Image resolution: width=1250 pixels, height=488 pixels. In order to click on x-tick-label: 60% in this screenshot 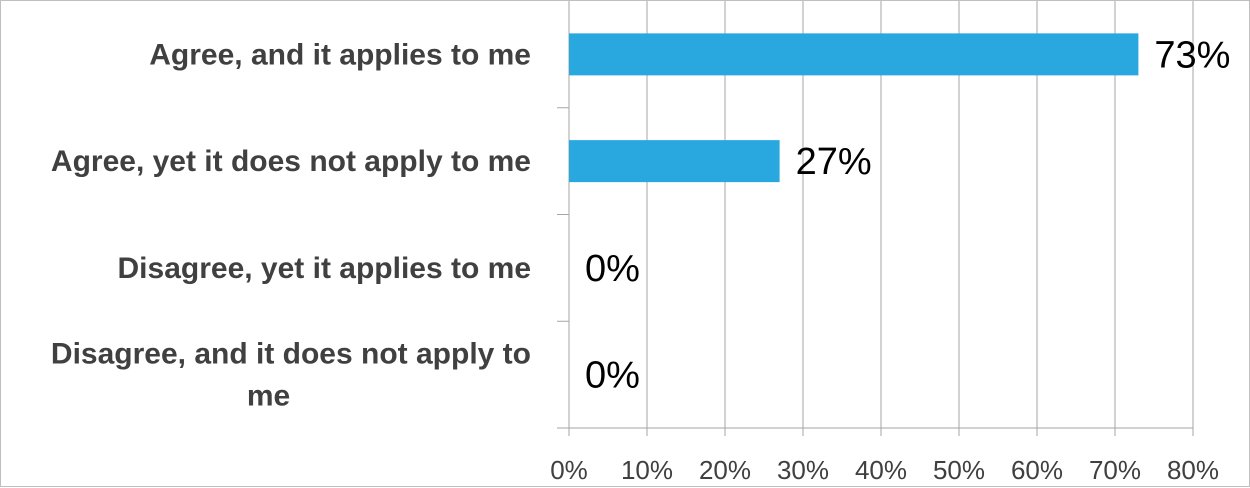, I will do `click(1037, 470)`.